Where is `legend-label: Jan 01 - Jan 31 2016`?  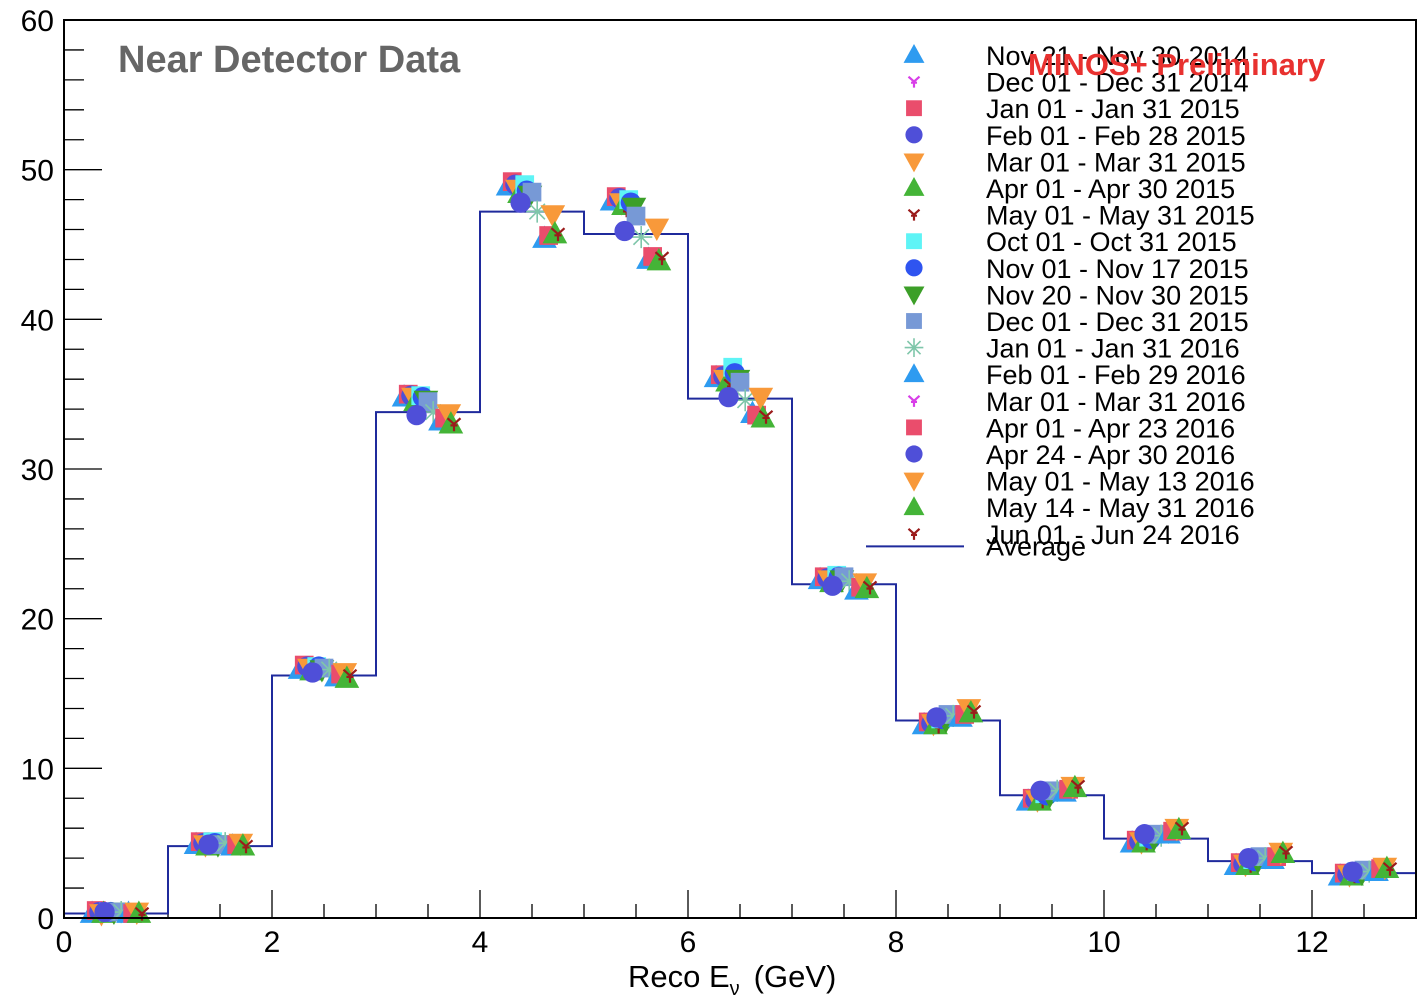 legend-label: Jan 01 - Jan 31 2016 is located at coordinates (1113, 349).